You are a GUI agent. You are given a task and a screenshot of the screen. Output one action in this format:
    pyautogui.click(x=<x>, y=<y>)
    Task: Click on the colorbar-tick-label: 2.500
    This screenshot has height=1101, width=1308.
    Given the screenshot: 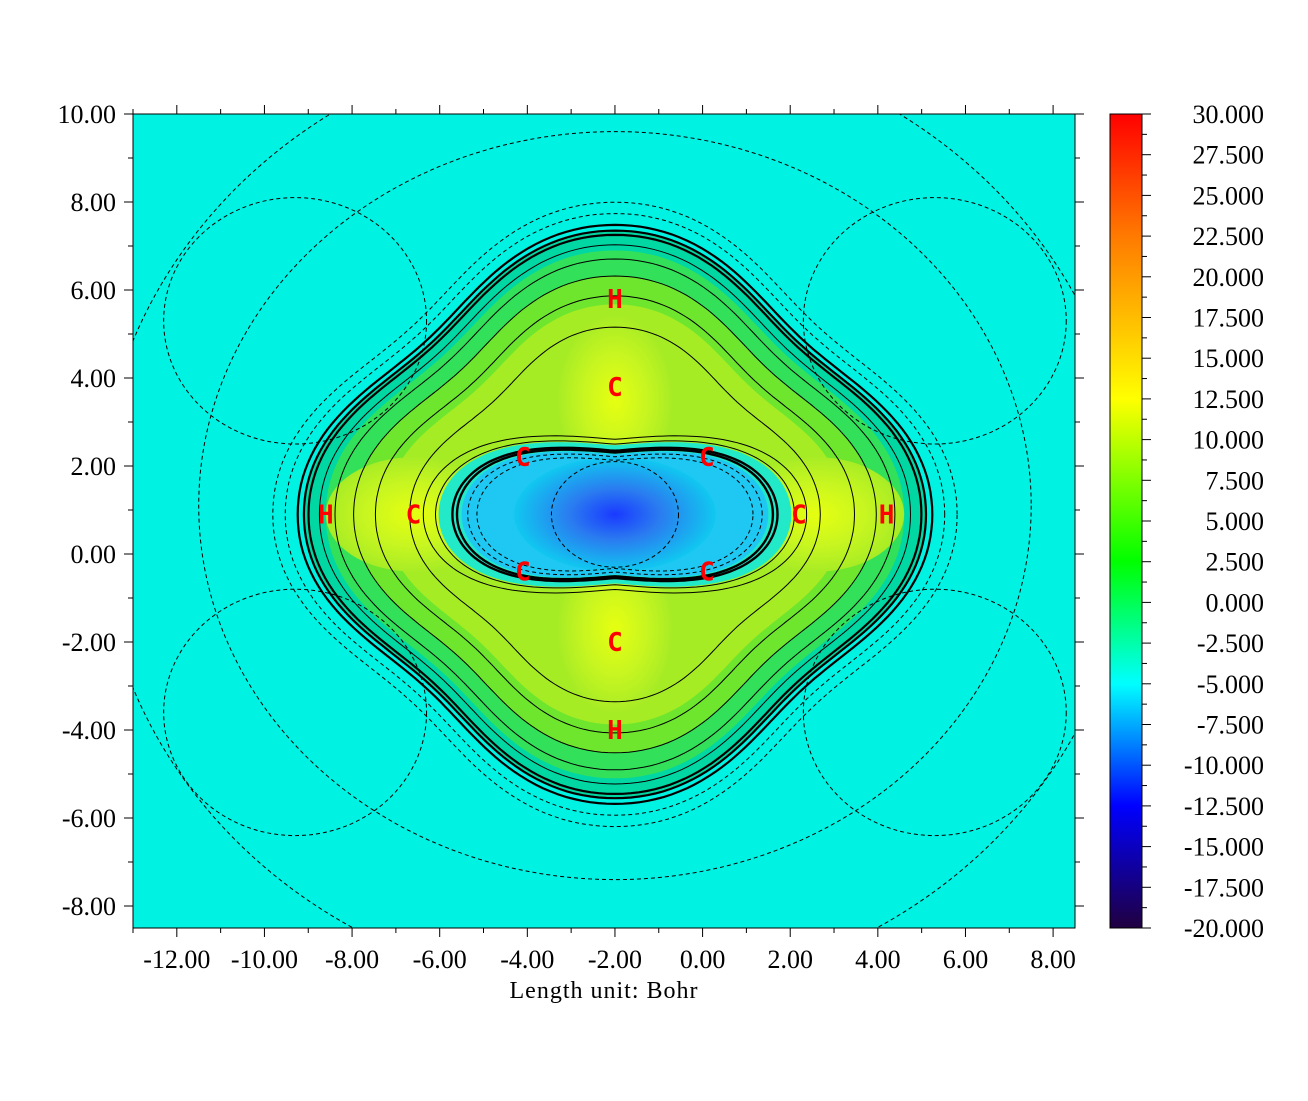 What is the action you would take?
    pyautogui.click(x=1235, y=562)
    